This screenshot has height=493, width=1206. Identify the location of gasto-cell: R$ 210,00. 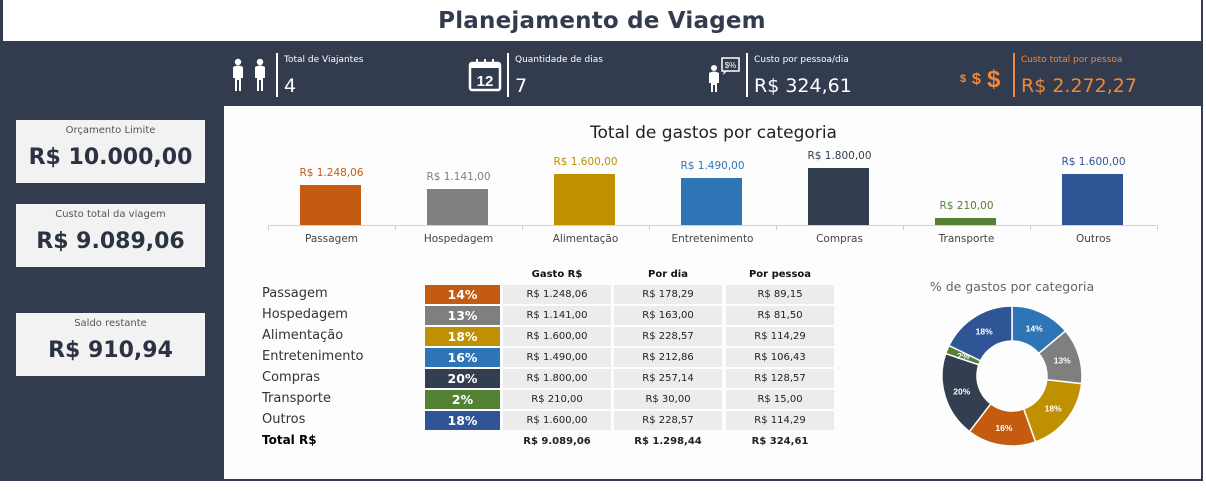
(557, 399).